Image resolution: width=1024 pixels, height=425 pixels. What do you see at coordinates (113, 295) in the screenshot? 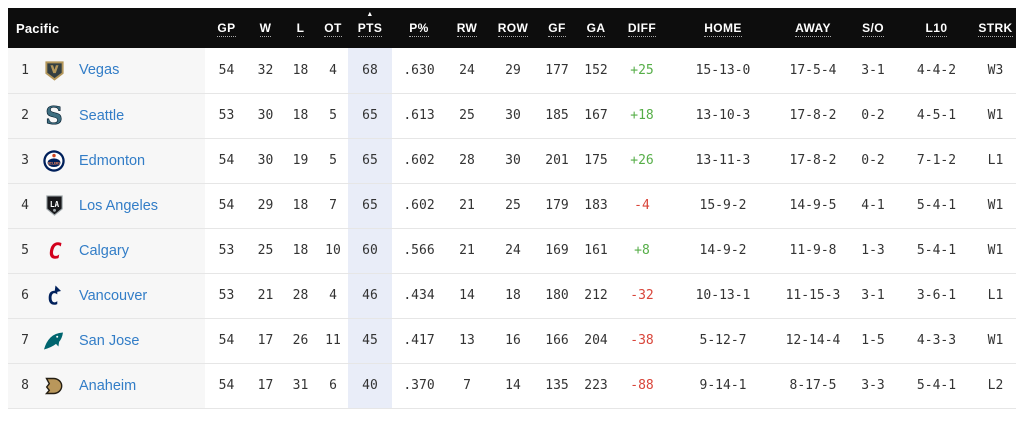
I see `team-link-vancouver: Vancouver` at bounding box center [113, 295].